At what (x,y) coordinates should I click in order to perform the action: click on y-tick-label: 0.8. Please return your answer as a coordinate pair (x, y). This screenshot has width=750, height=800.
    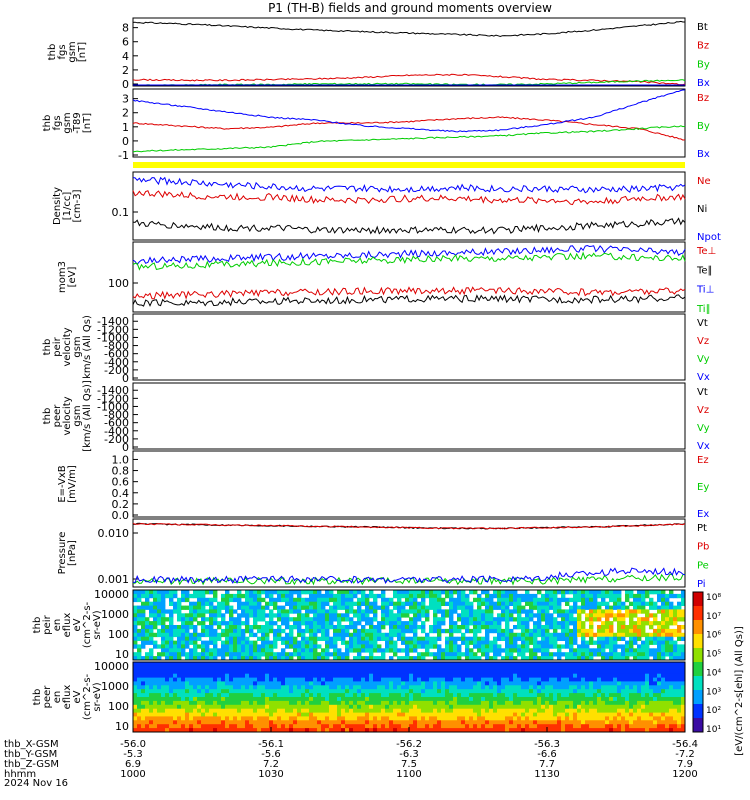
    Looking at the image, I should click on (121, 471).